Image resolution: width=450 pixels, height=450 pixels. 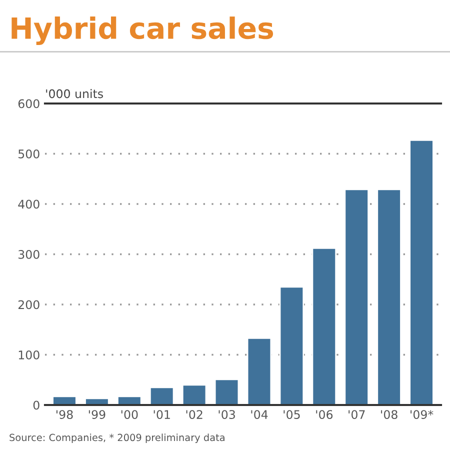 What do you see at coordinates (64, 414) in the screenshot?
I see `x-tick-label: '98` at bounding box center [64, 414].